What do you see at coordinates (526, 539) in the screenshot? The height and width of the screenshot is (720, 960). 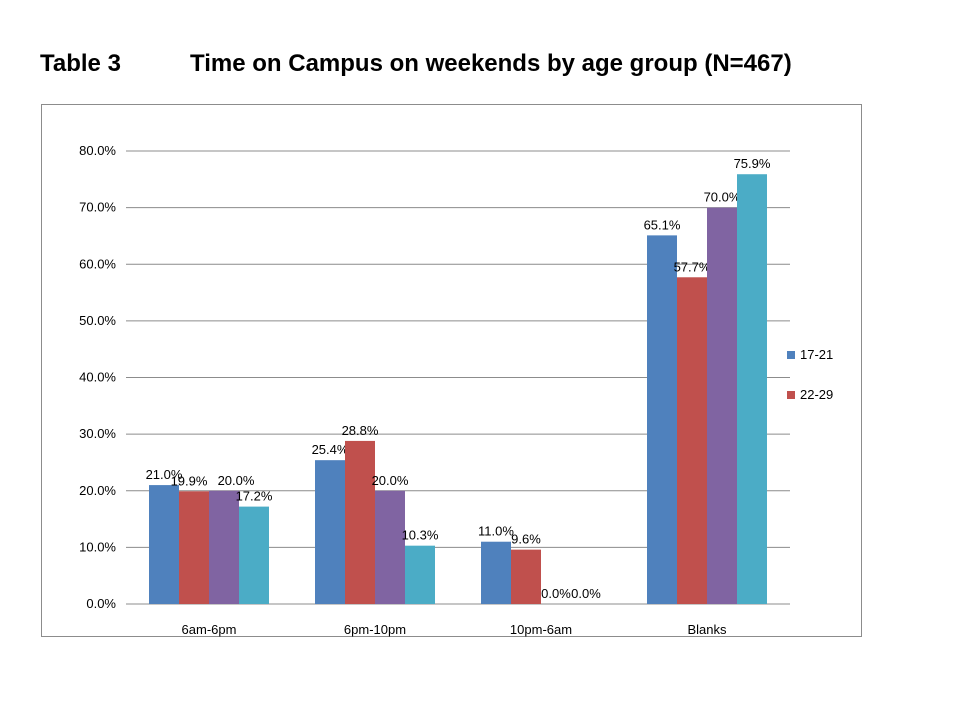 I see `data-label: 9.6%` at bounding box center [526, 539].